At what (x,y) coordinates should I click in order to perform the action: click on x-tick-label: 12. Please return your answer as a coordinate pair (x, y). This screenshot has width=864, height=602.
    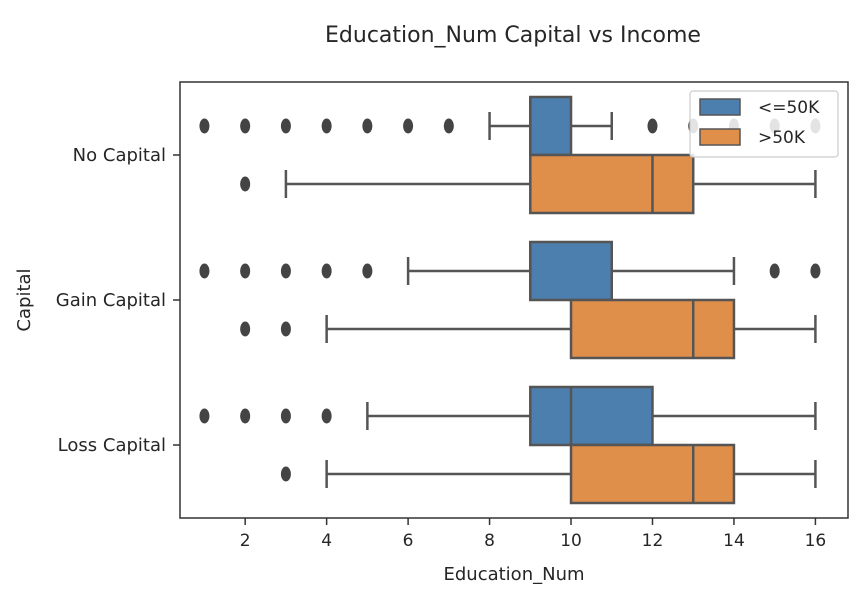
    Looking at the image, I should click on (653, 541).